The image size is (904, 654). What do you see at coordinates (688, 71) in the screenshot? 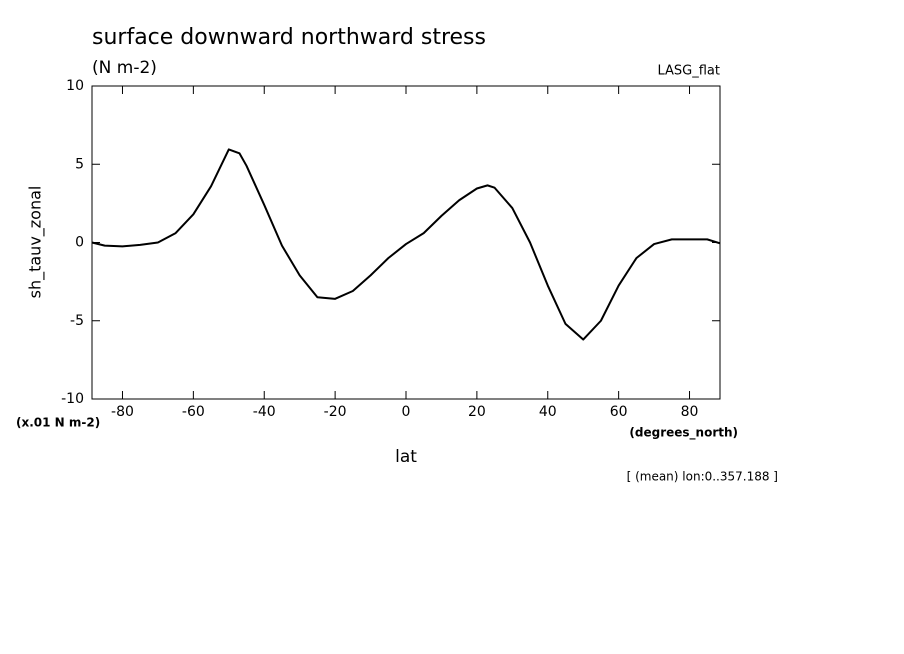
I see `annotation: LASG_flat` at bounding box center [688, 71].